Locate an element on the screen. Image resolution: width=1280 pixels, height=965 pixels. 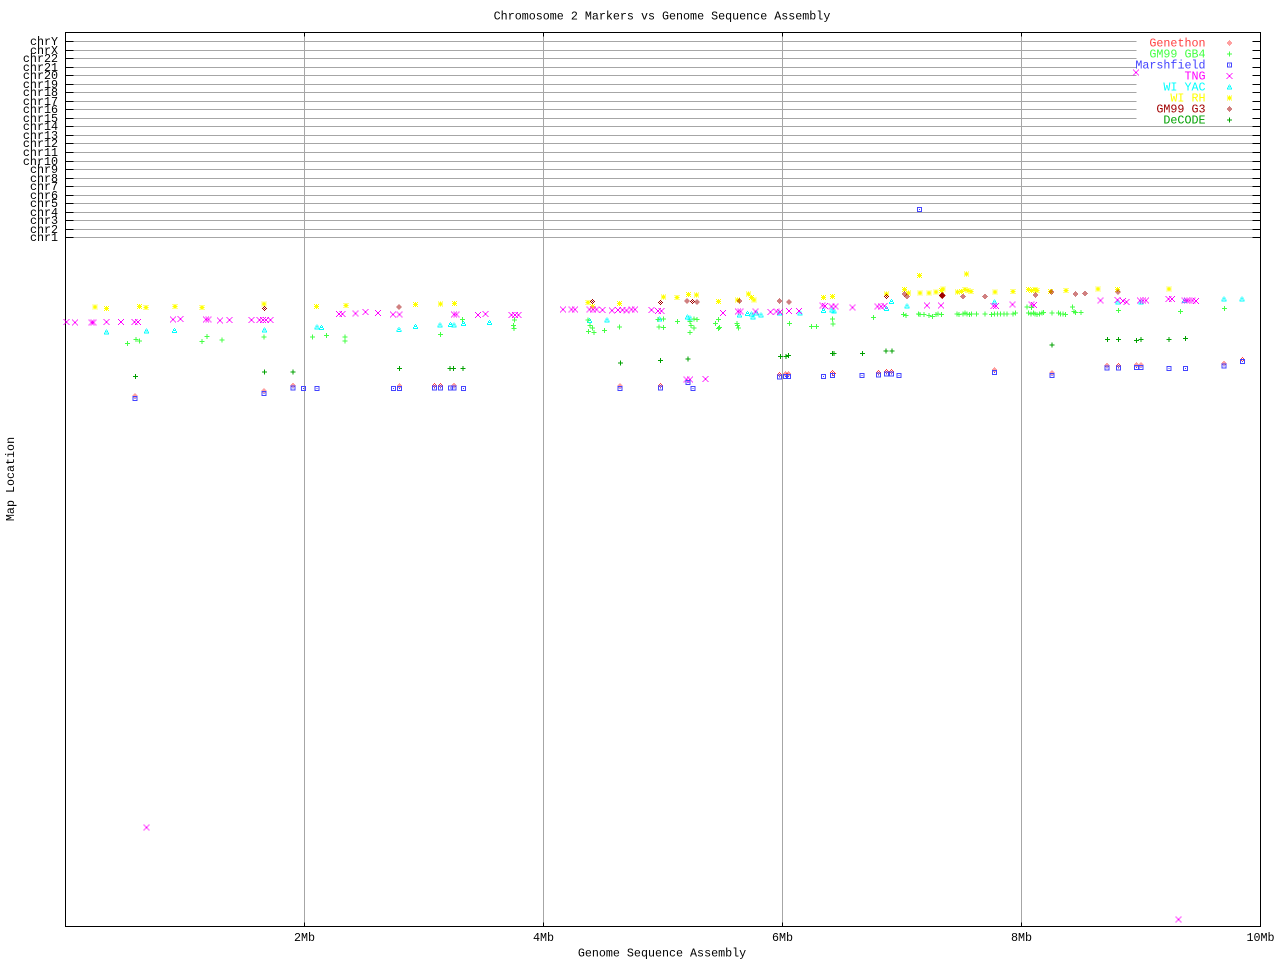
svg-text: Genome Sequence Assembly is located at coordinates (662, 954).